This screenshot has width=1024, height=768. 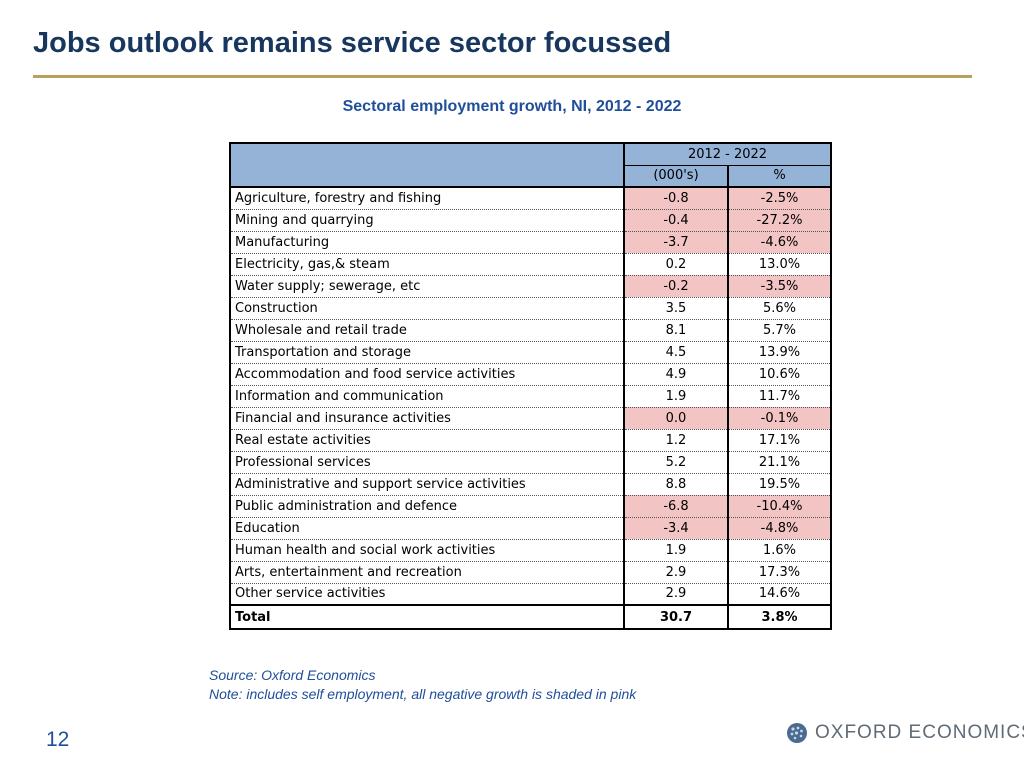 I want to click on sector-cell: Information and communication, so click(x=426, y=396).